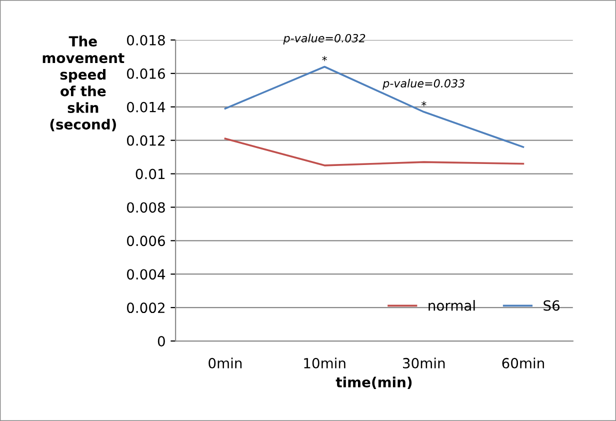  What do you see at coordinates (523, 363) in the screenshot?
I see `x-tick-label: 60min` at bounding box center [523, 363].